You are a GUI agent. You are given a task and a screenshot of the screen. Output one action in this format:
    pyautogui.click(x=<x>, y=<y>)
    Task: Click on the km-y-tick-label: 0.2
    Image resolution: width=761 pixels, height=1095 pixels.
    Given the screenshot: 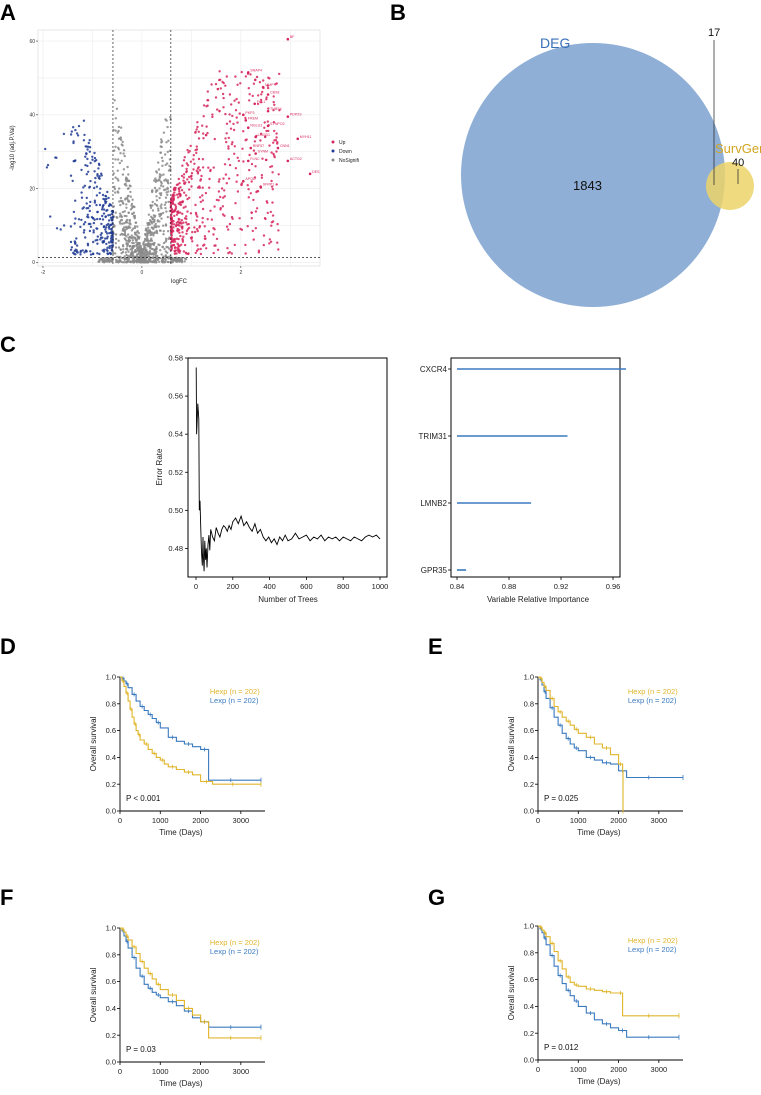 What is the action you would take?
    pyautogui.click(x=529, y=784)
    